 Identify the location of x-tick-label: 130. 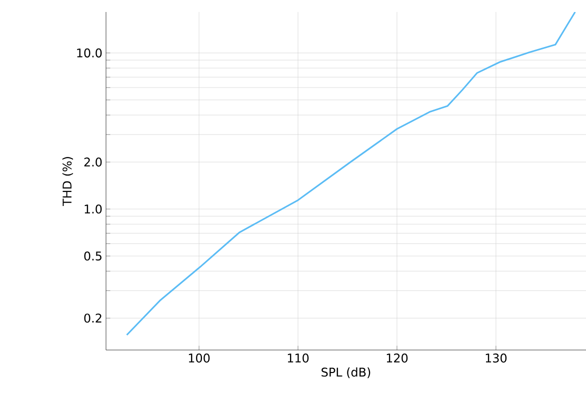
(496, 358).